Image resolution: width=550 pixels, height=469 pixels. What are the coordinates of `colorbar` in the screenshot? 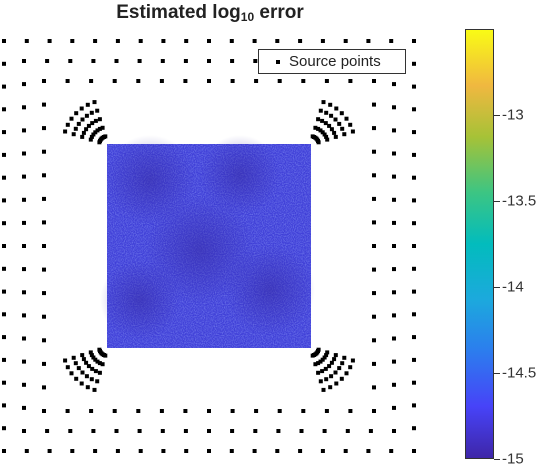 It's located at (479, 244).